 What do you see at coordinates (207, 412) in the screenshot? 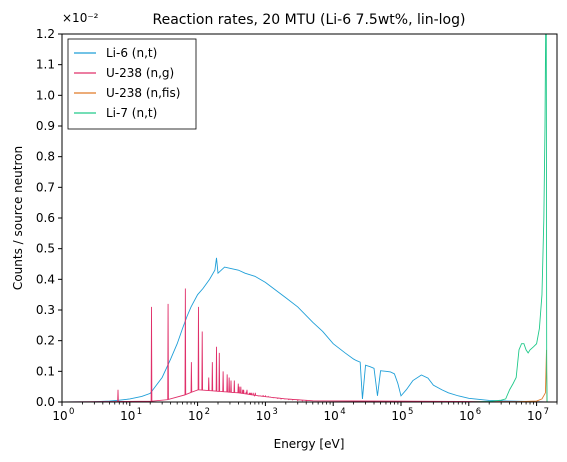
I see `x-tick-exponent: 2` at bounding box center [207, 412].